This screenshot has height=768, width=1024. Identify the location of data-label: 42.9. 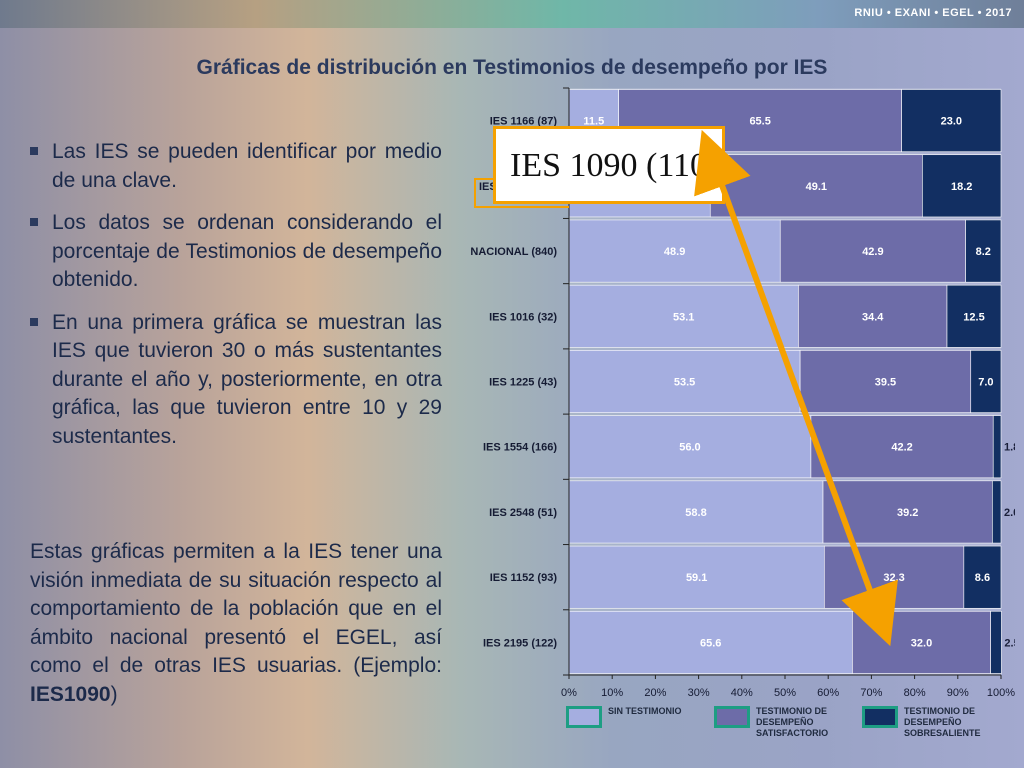
(872, 252).